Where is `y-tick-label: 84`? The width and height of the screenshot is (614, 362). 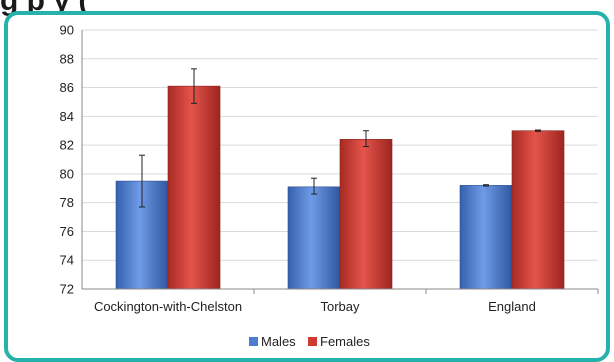
y-tick-label: 84 is located at coordinates (67, 116).